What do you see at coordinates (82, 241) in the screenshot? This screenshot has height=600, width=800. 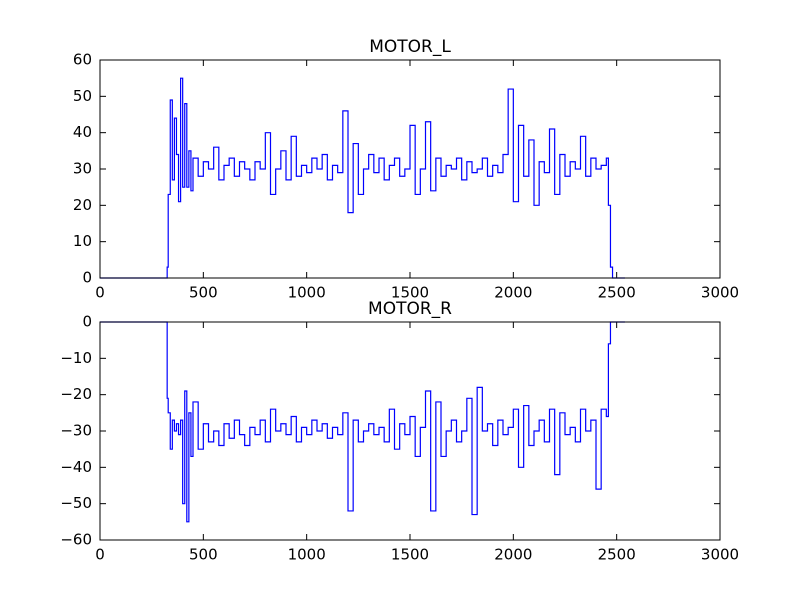 I see `y-tick-label: 10` at bounding box center [82, 241].